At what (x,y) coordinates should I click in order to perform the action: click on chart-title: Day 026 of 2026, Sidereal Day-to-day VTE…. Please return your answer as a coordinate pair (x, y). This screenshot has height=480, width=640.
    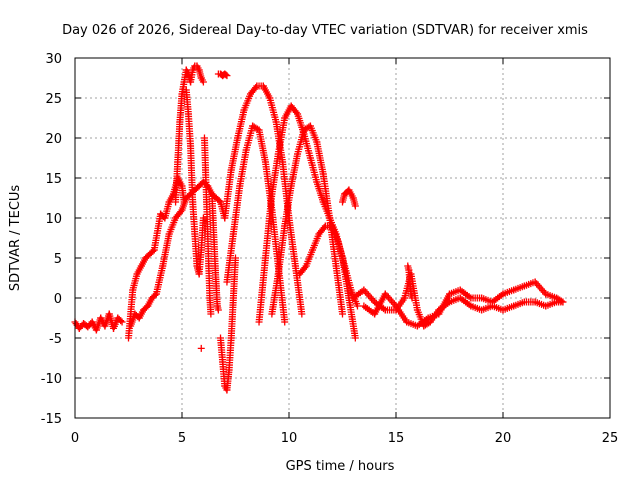
    Looking at the image, I should click on (325, 30).